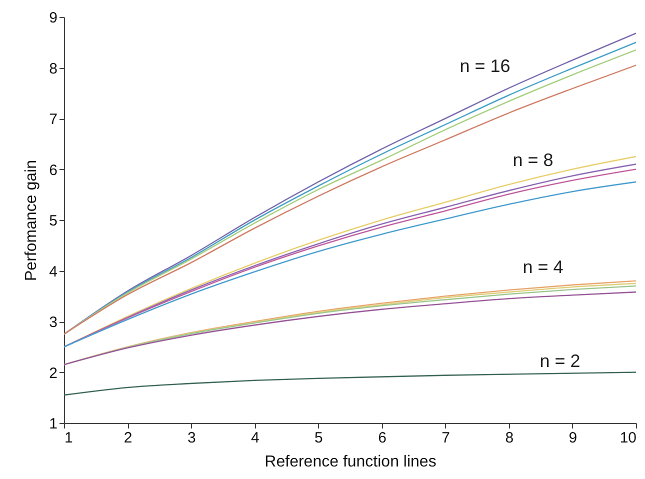 This screenshot has width=645, height=479. I want to click on x-tick-label: 4, so click(255, 438).